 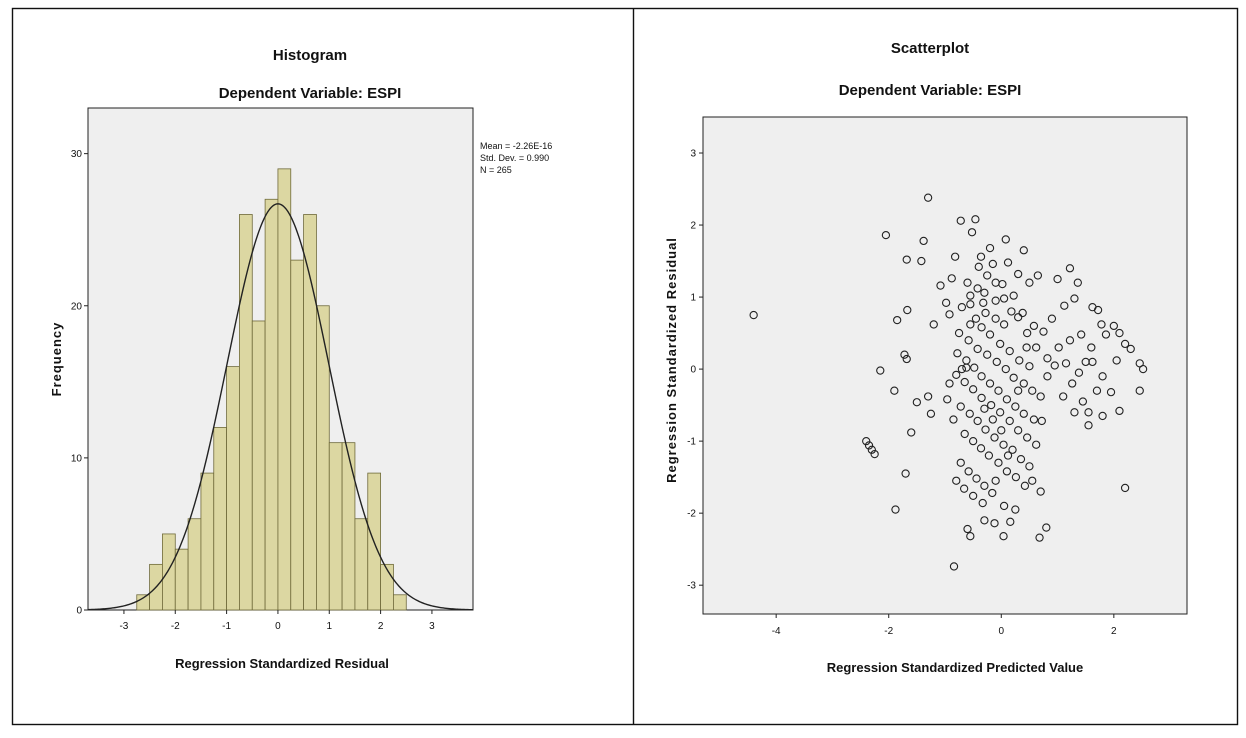 What do you see at coordinates (282, 663) in the screenshot?
I see `histogram-xlabel: Regression Standardized Residual` at bounding box center [282, 663].